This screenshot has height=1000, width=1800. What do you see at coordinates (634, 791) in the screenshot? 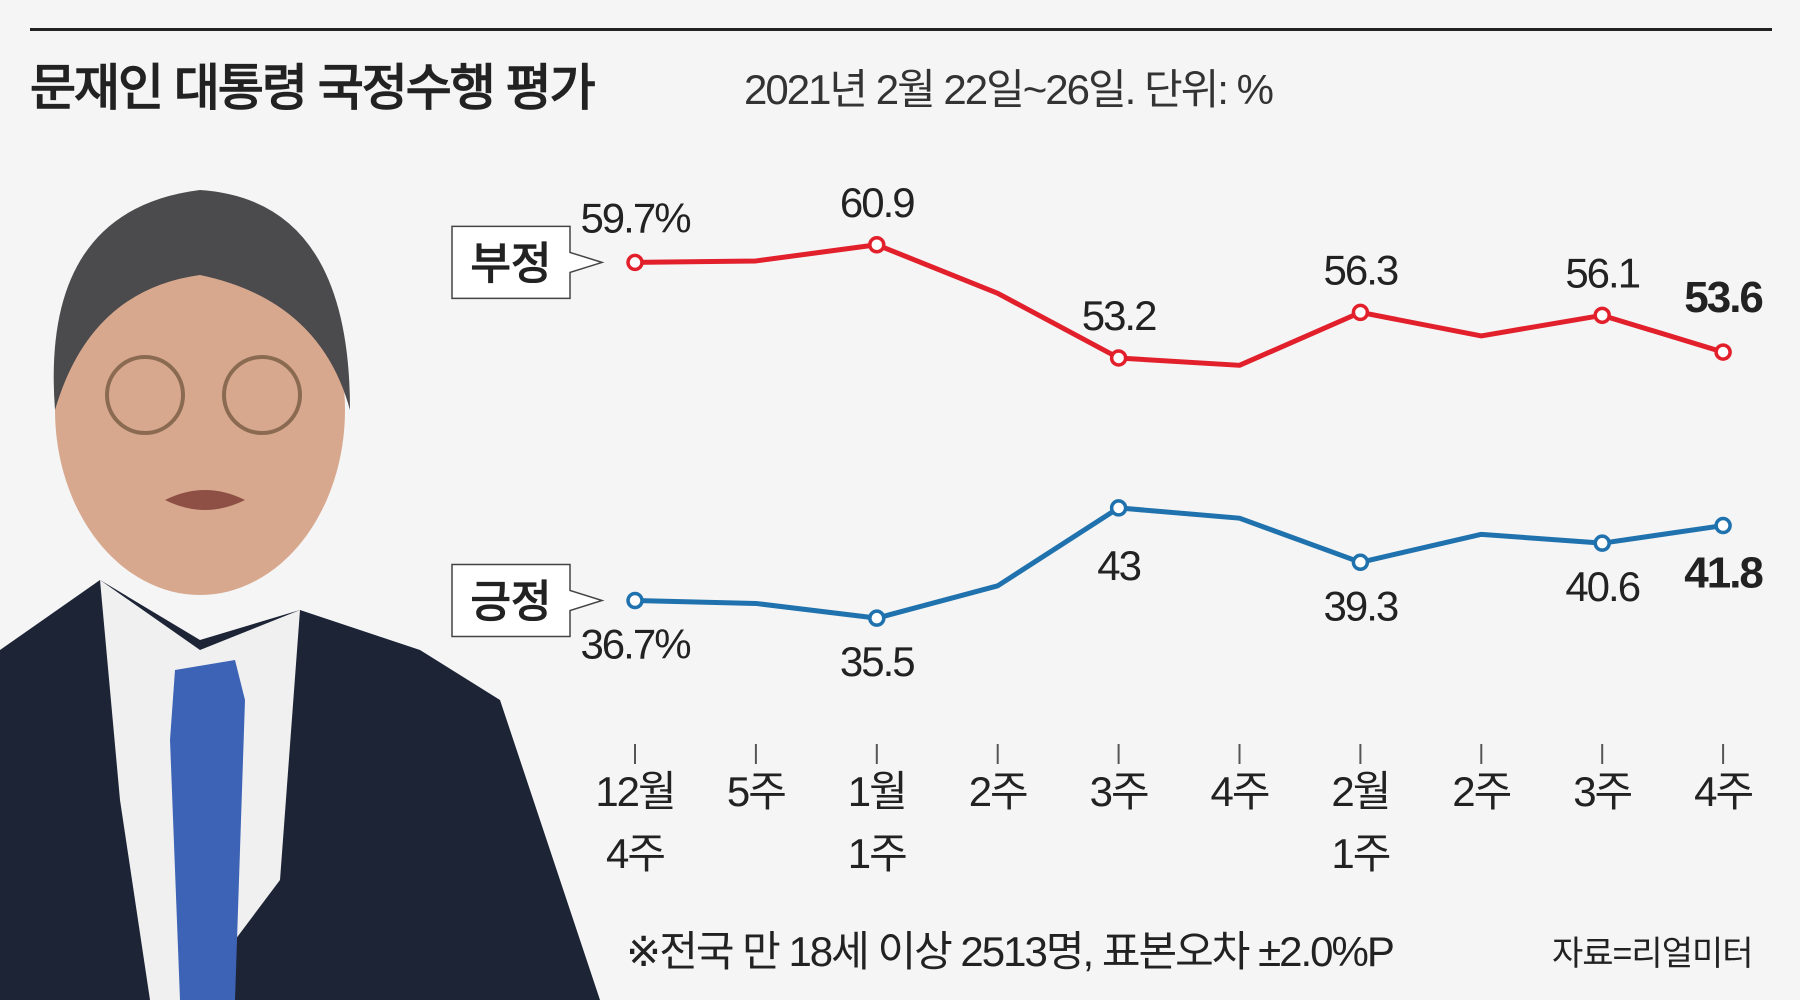
I see `x-tick-label: 12월` at bounding box center [634, 791].